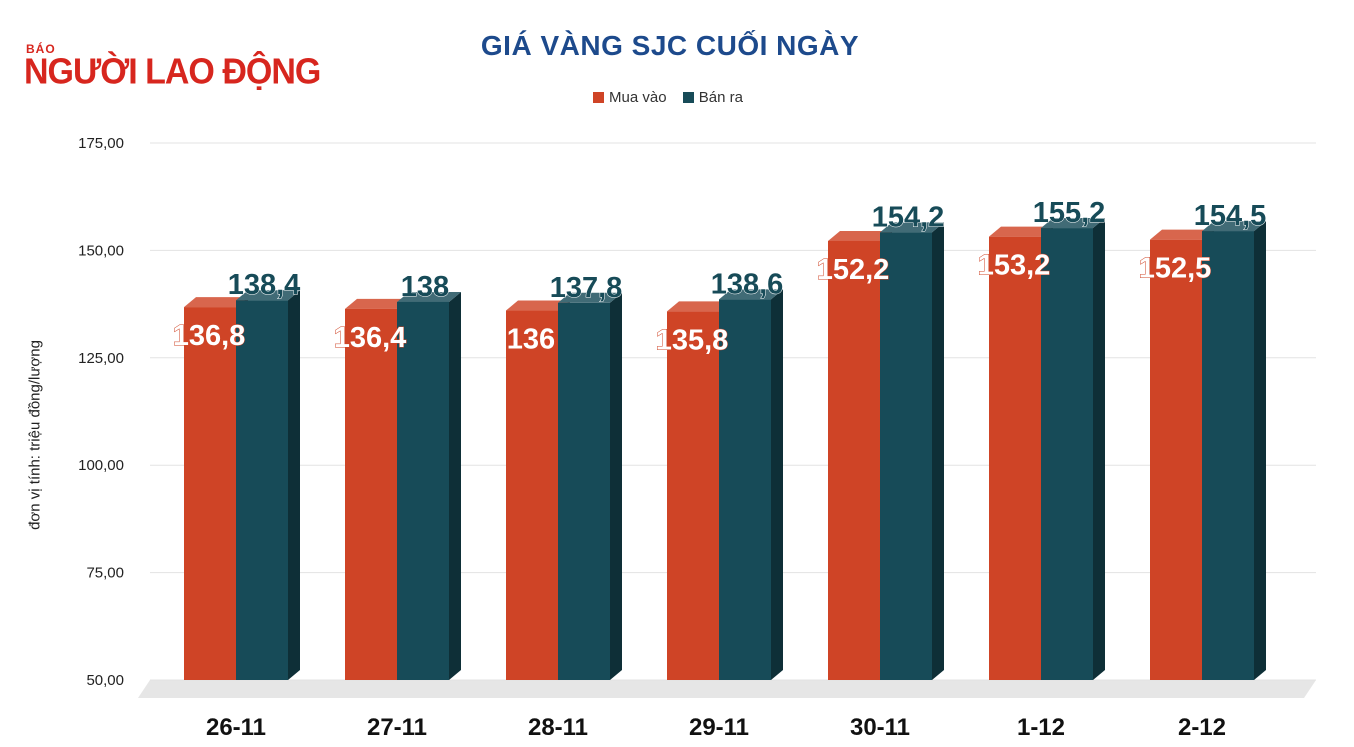  What do you see at coordinates (35, 435) in the screenshot?
I see `y-axis-label: đơn vị tính: triệu đồng/lượng` at bounding box center [35, 435].